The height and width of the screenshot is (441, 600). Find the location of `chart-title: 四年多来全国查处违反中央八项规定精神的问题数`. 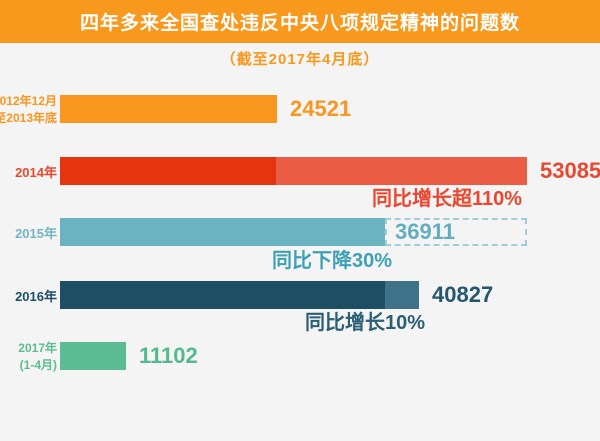

chart-title: 四年多来全国查处违反中央八项规定精神的问题数 is located at coordinates (299, 23).